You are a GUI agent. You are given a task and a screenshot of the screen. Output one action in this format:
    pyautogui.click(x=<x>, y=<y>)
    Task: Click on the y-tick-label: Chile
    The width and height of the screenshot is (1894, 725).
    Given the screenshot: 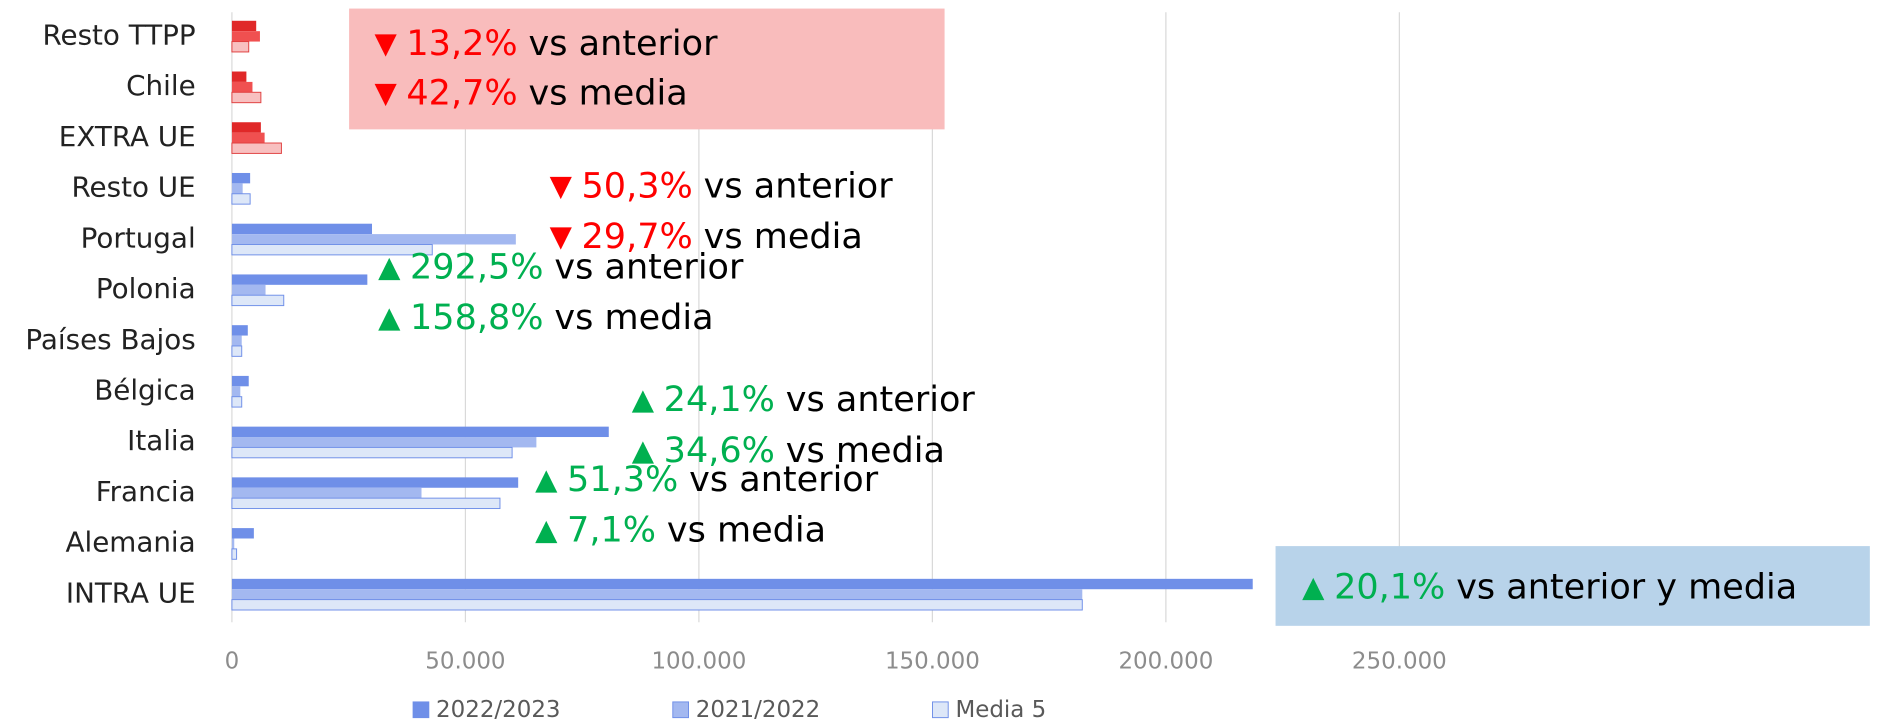 What is the action you would take?
    pyautogui.click(x=160, y=85)
    